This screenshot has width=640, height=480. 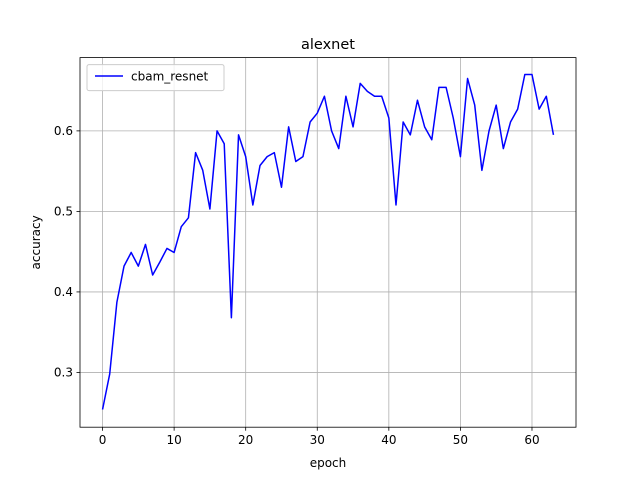 I want to click on chart-title: alexnet, so click(x=328, y=45).